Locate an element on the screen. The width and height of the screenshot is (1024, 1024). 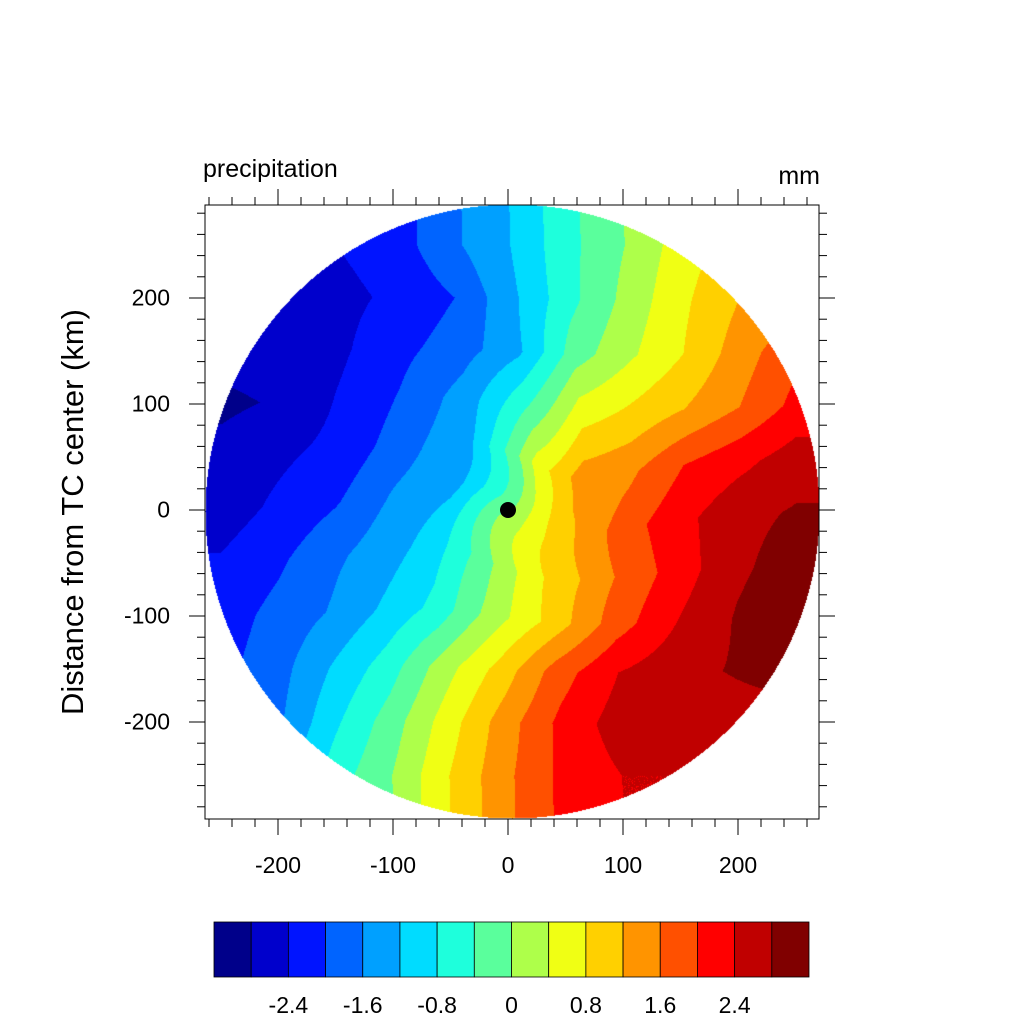
colorbar-label: -0.8 is located at coordinates (437, 1005).